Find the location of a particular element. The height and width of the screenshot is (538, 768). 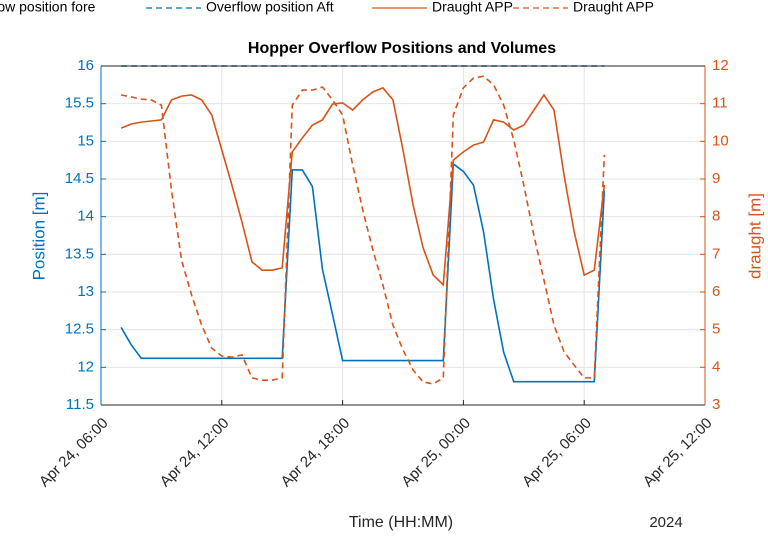

x-tick-label: Apr 25, 06:00 is located at coordinates (557, 453).